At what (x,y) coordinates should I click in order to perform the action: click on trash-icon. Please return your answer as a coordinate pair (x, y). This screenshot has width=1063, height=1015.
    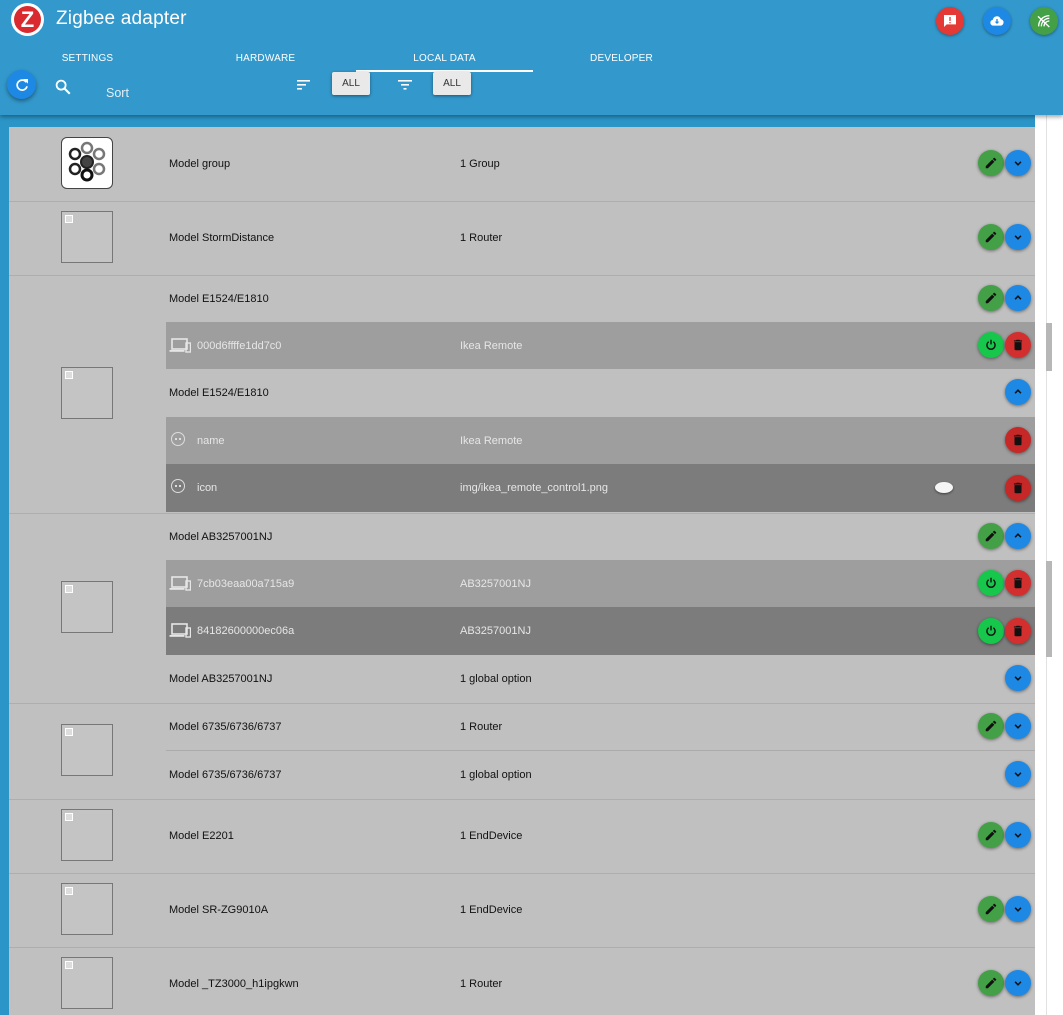
    Looking at the image, I should click on (1018, 345).